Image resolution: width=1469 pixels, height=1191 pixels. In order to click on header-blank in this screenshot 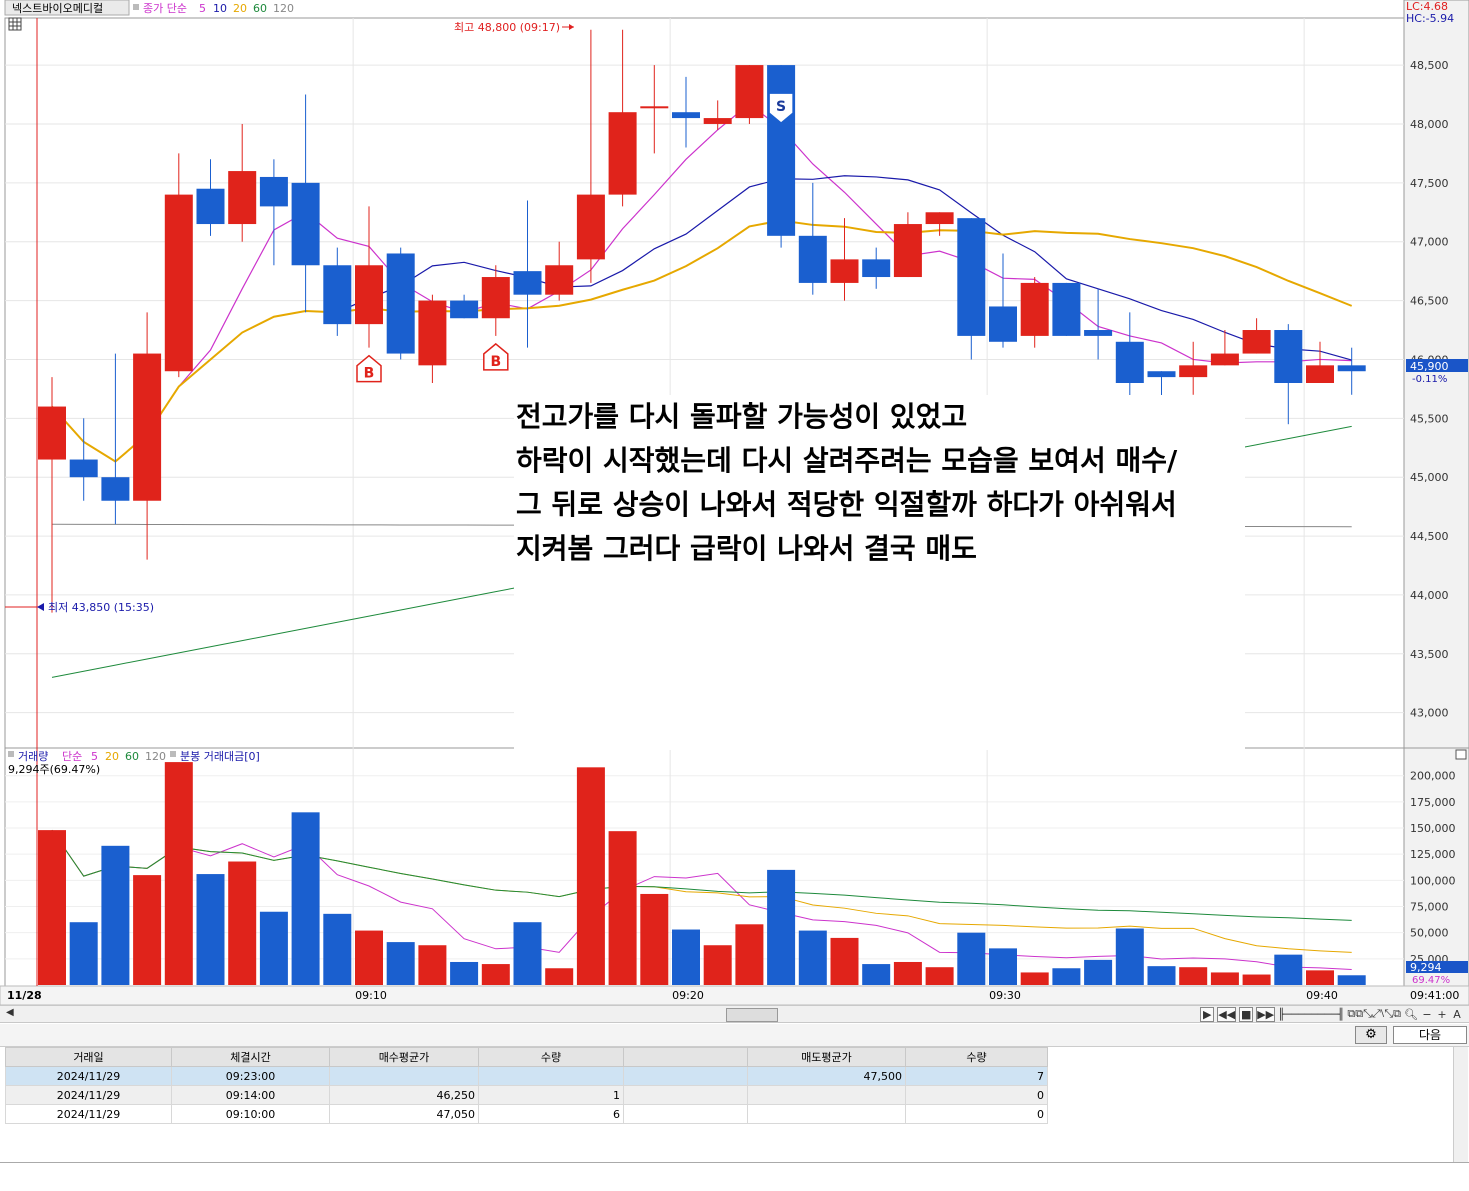, I will do `click(685, 1057)`.